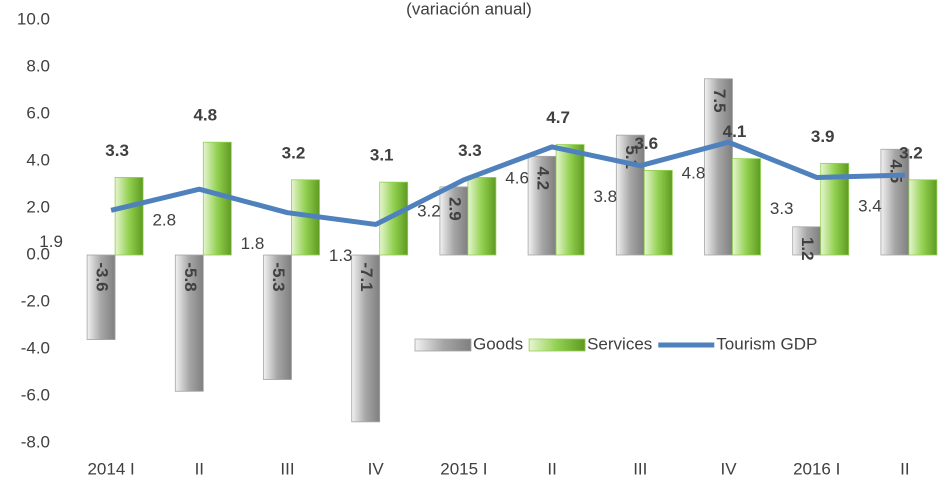 Image resolution: width=938 pixels, height=485 pixels. I want to click on y-tick-label: -4.0, so click(35, 347).